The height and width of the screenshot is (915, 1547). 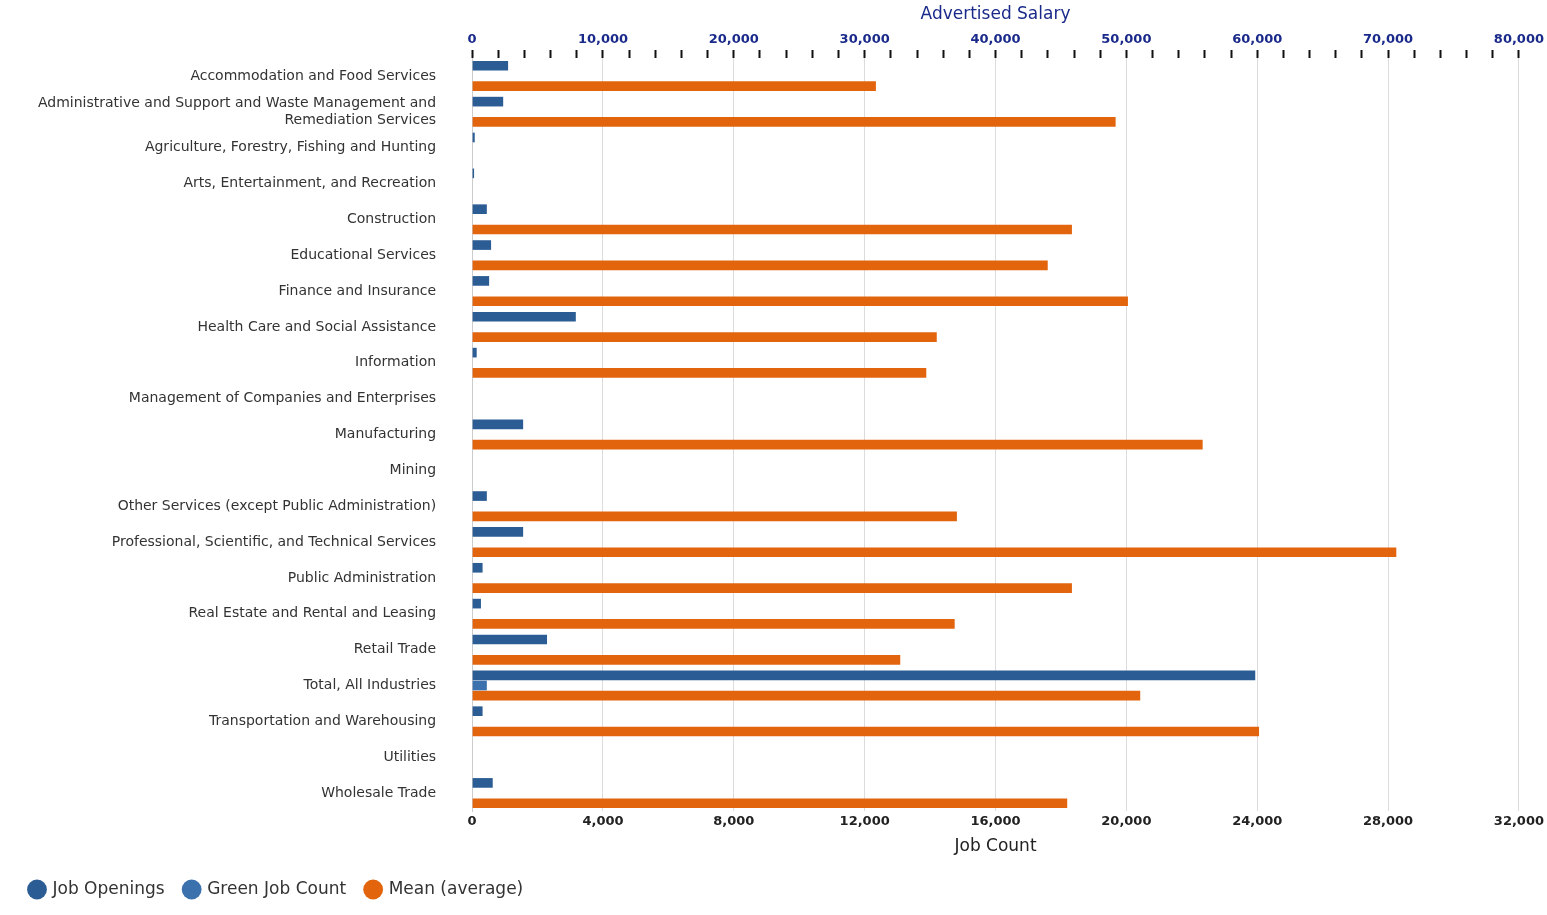 I want to click on y-tick-label: Health Care and Social Assistance, so click(x=317, y=325).